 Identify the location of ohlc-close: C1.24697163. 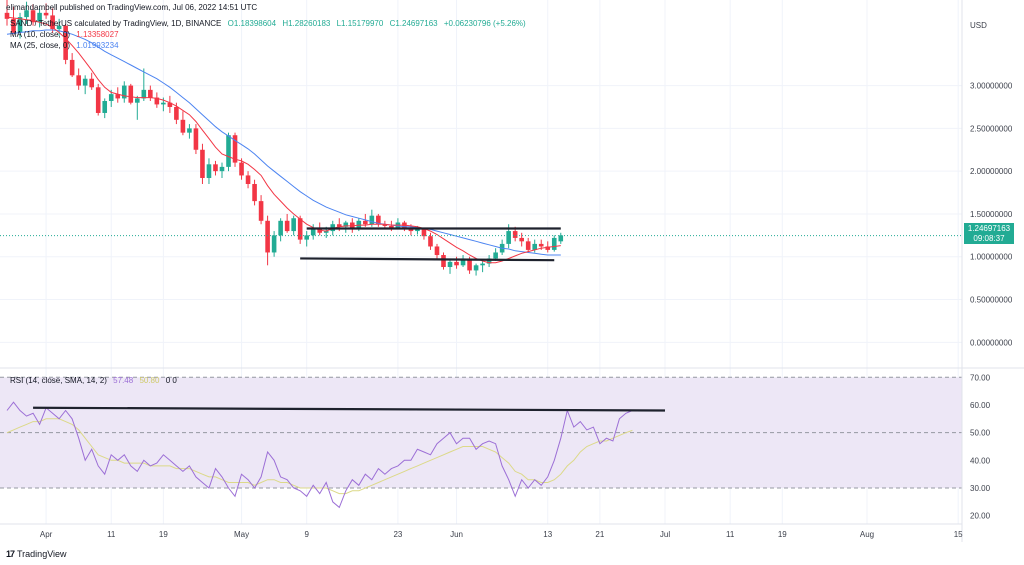
(413, 23).